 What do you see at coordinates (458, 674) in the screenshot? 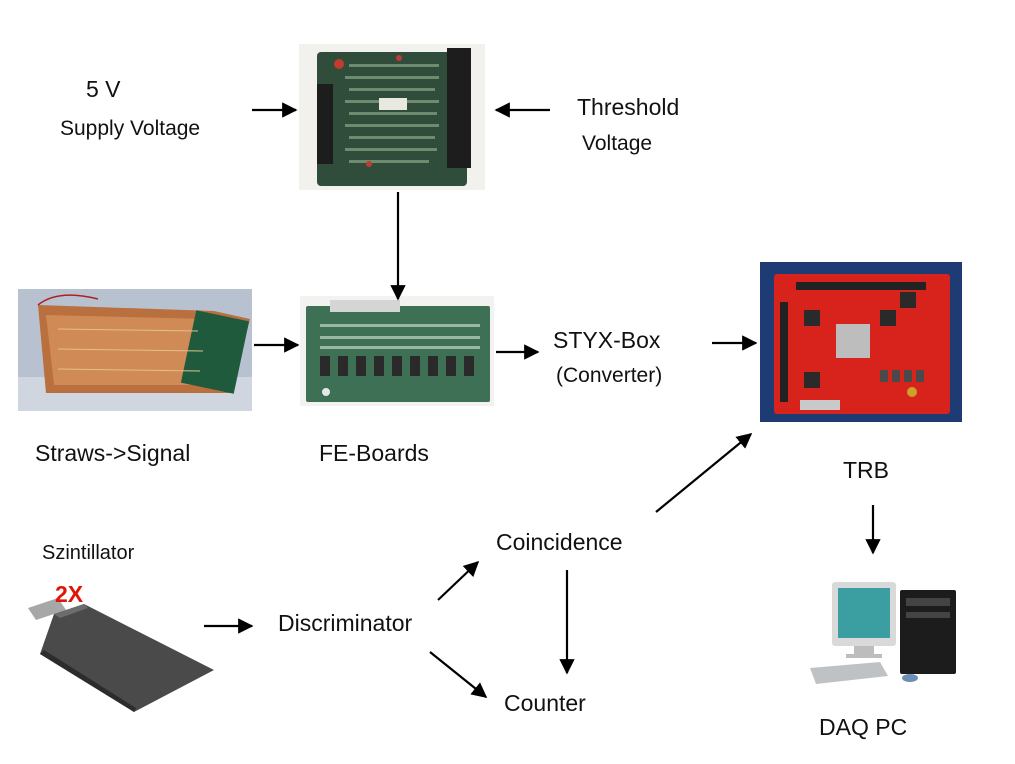
I see `arrow-disc-to-counter` at bounding box center [458, 674].